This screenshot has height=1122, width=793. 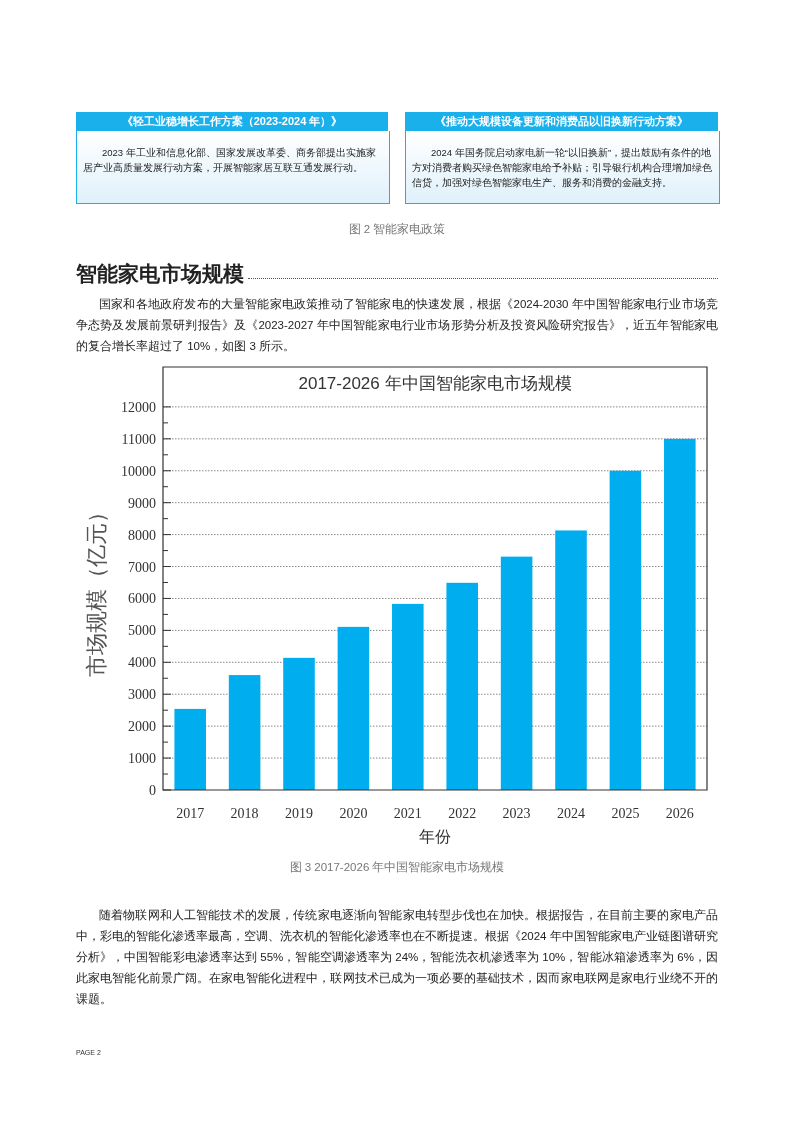 What do you see at coordinates (152, 790) in the screenshot?
I see `y-tick-label: 0` at bounding box center [152, 790].